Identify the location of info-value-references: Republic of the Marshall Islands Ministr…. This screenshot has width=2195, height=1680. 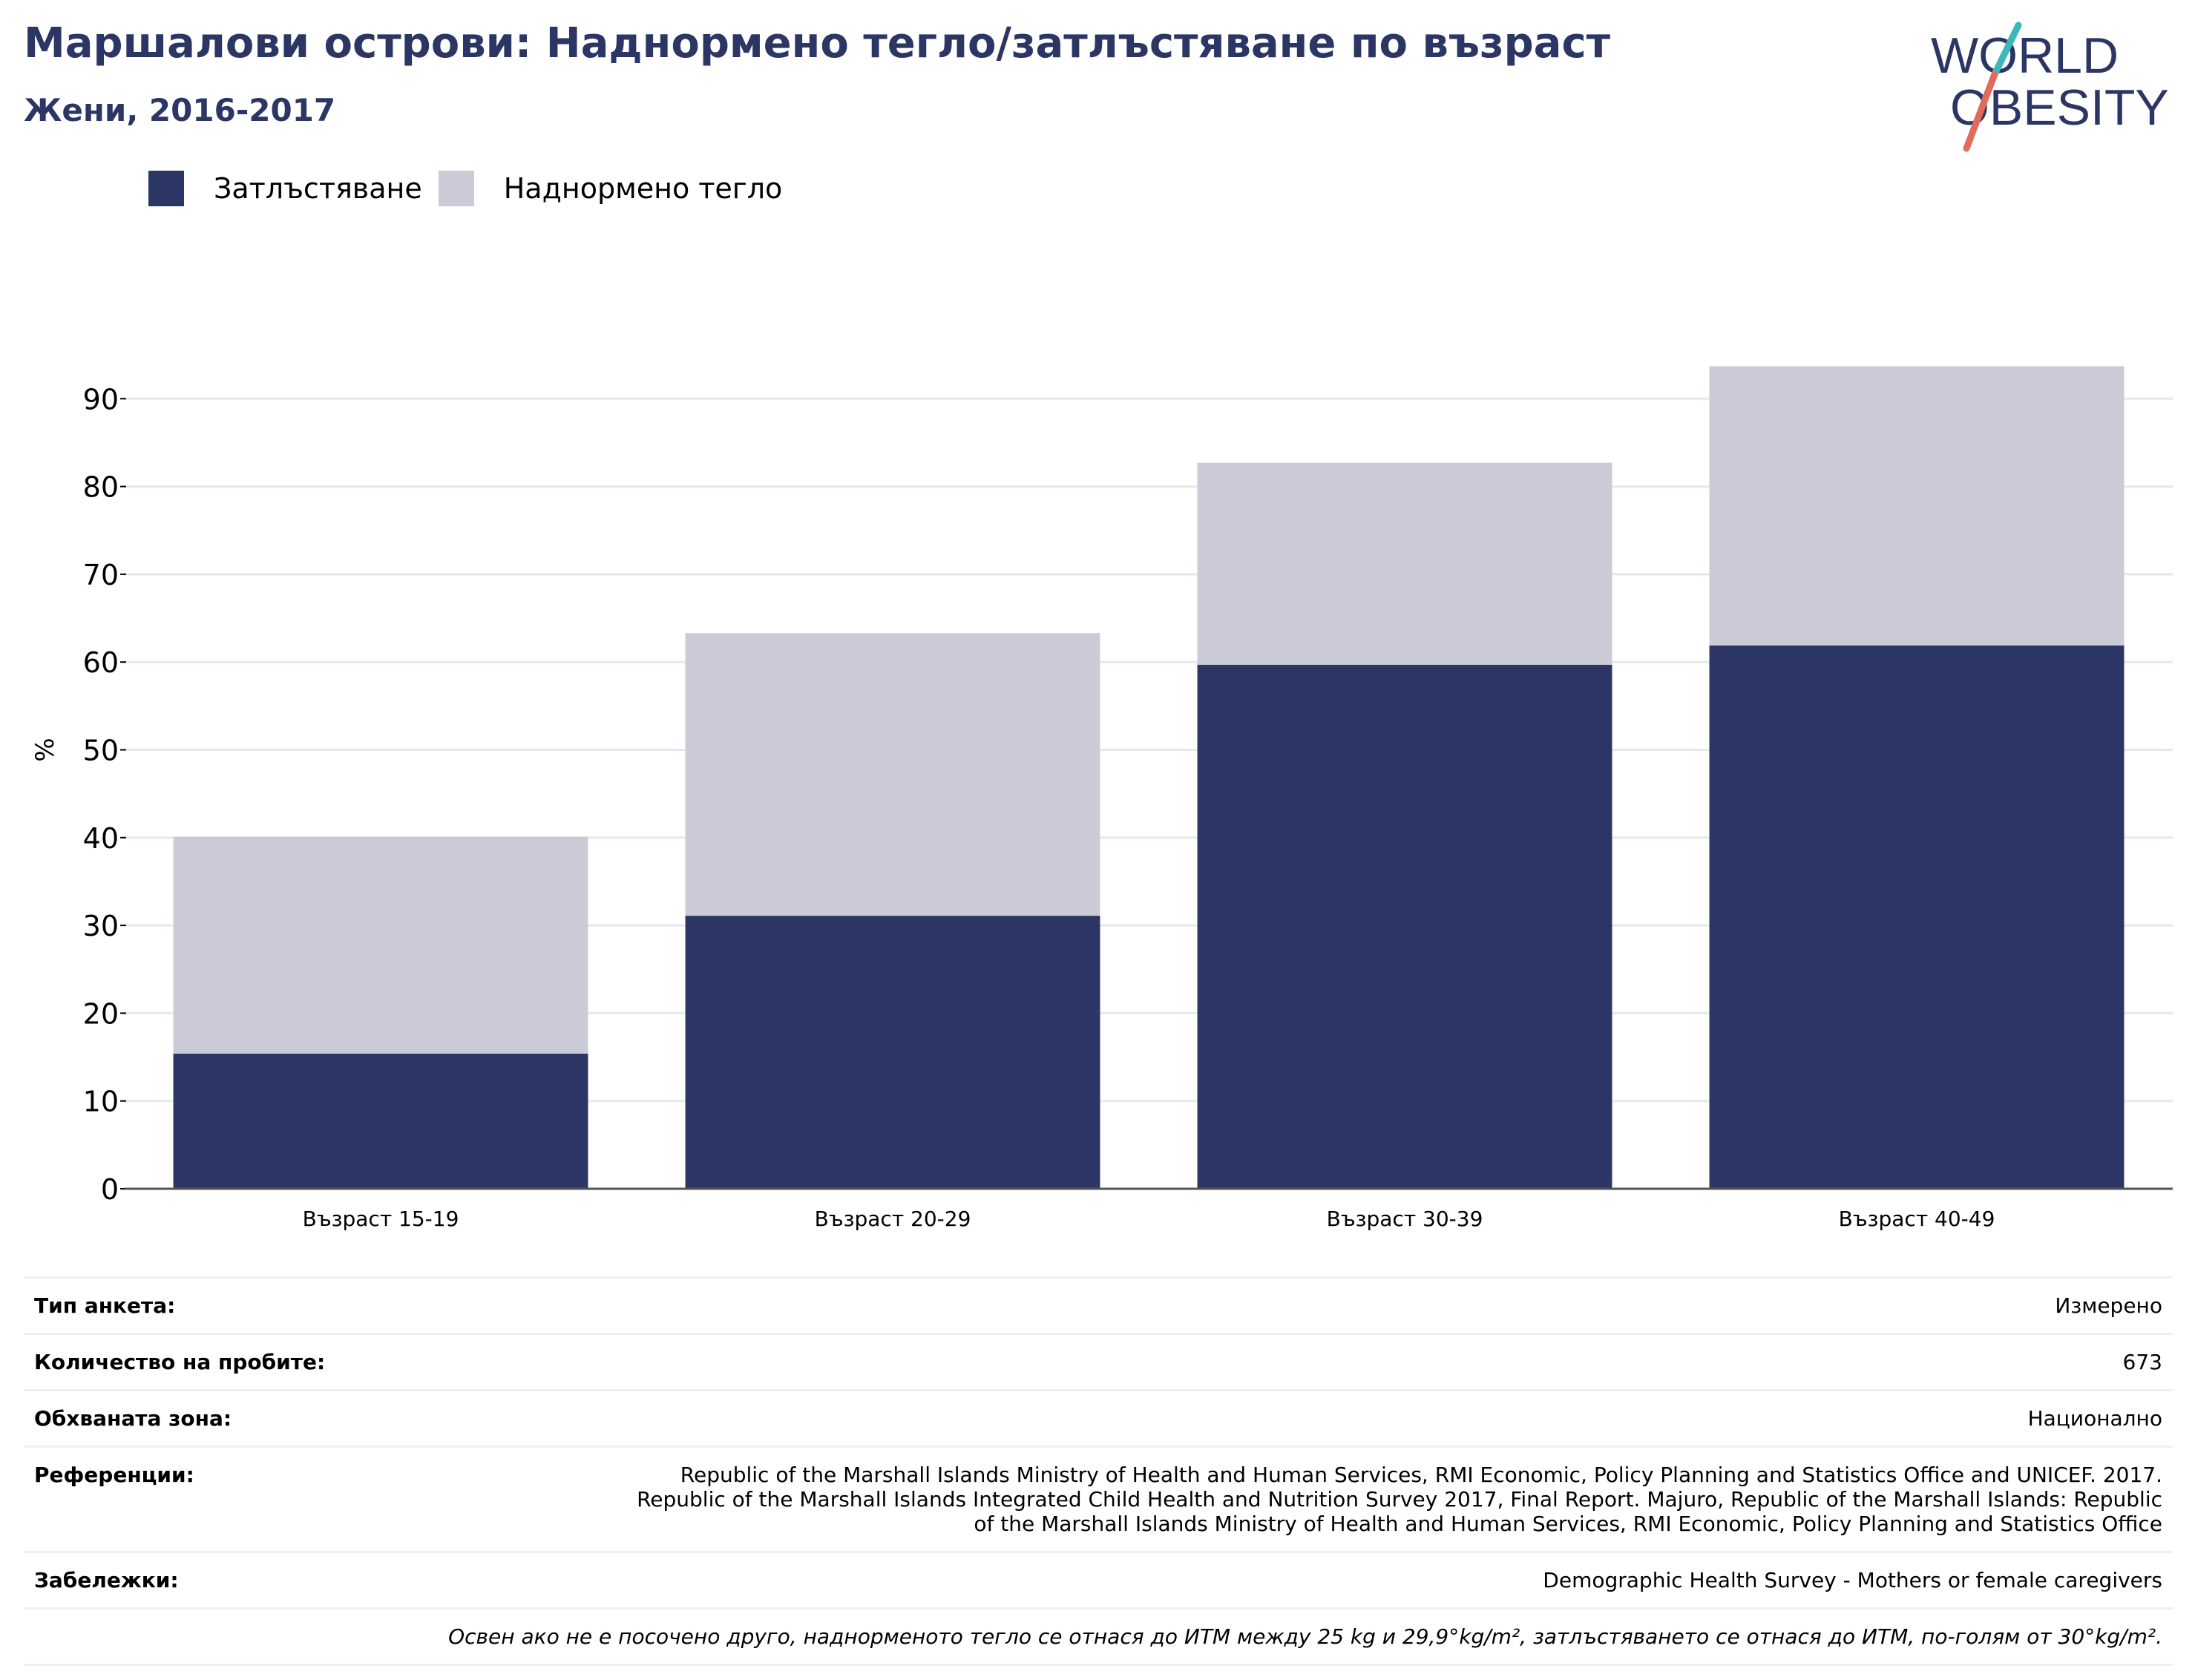
(1399, 1500).